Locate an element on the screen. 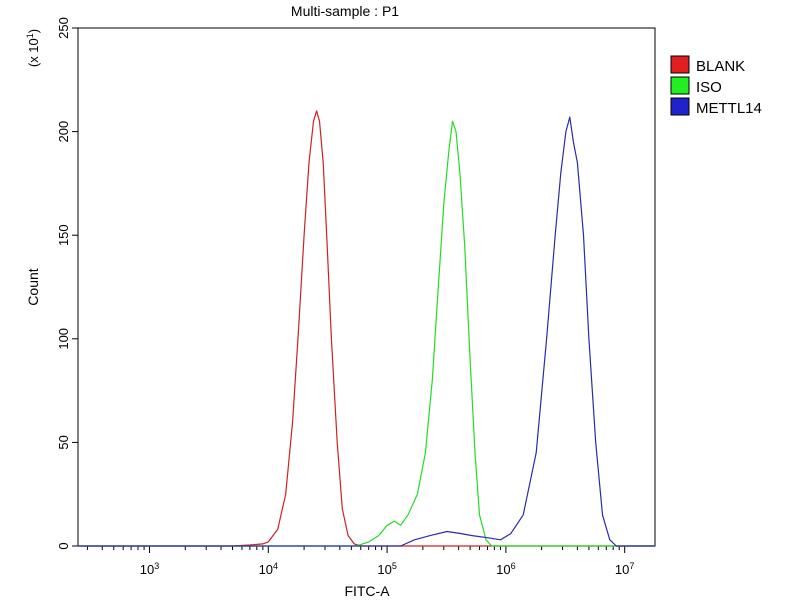 The image size is (800, 600). x-tick-label: 10⁴ is located at coordinates (268, 569).